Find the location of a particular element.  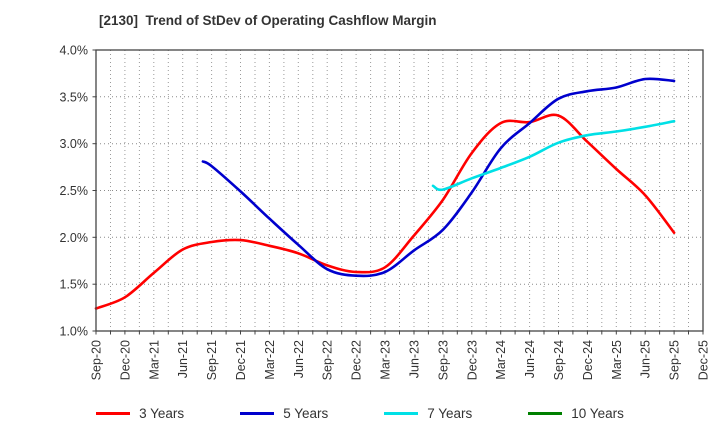

x-tick-label: Sep-20 is located at coordinates (97, 360).